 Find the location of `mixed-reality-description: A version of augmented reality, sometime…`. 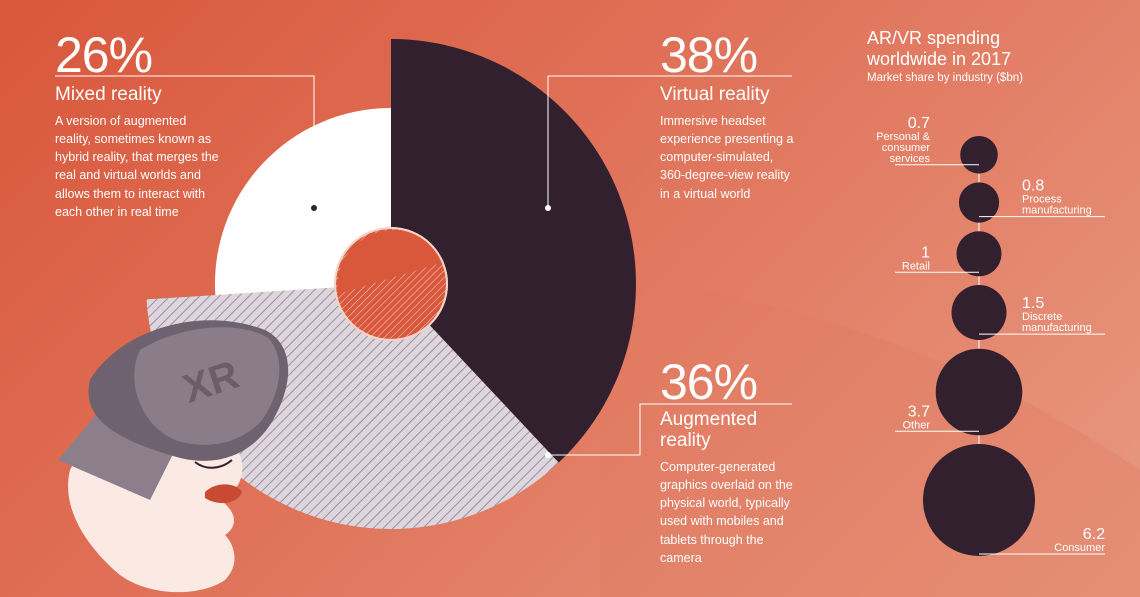

mixed-reality-description: A version of augmented reality, sometime… is located at coordinates (137, 166).